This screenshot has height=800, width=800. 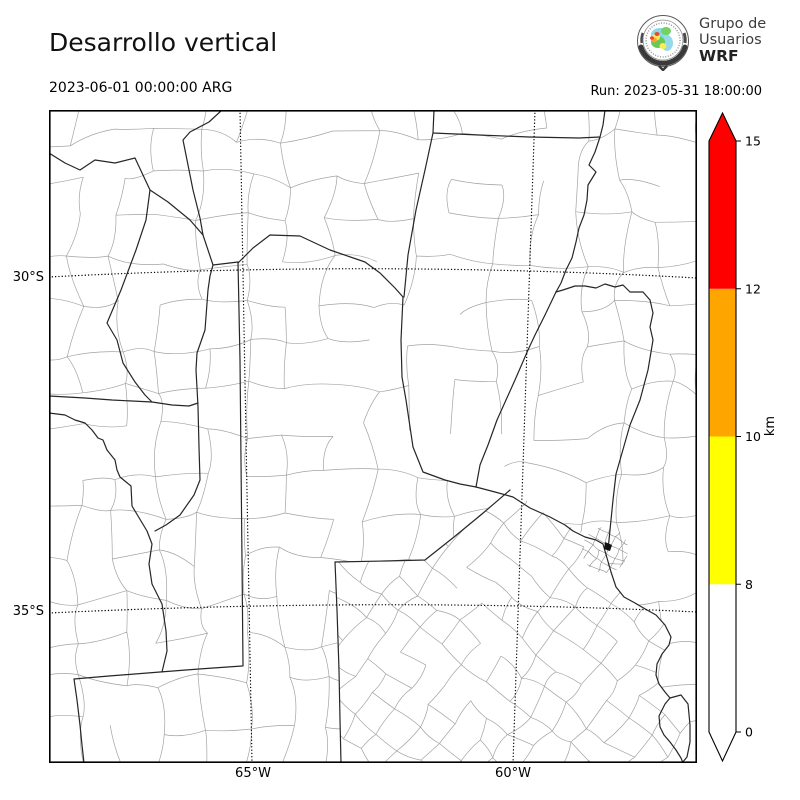 I want to click on colorbar-tick-label: 10, so click(x=753, y=436).